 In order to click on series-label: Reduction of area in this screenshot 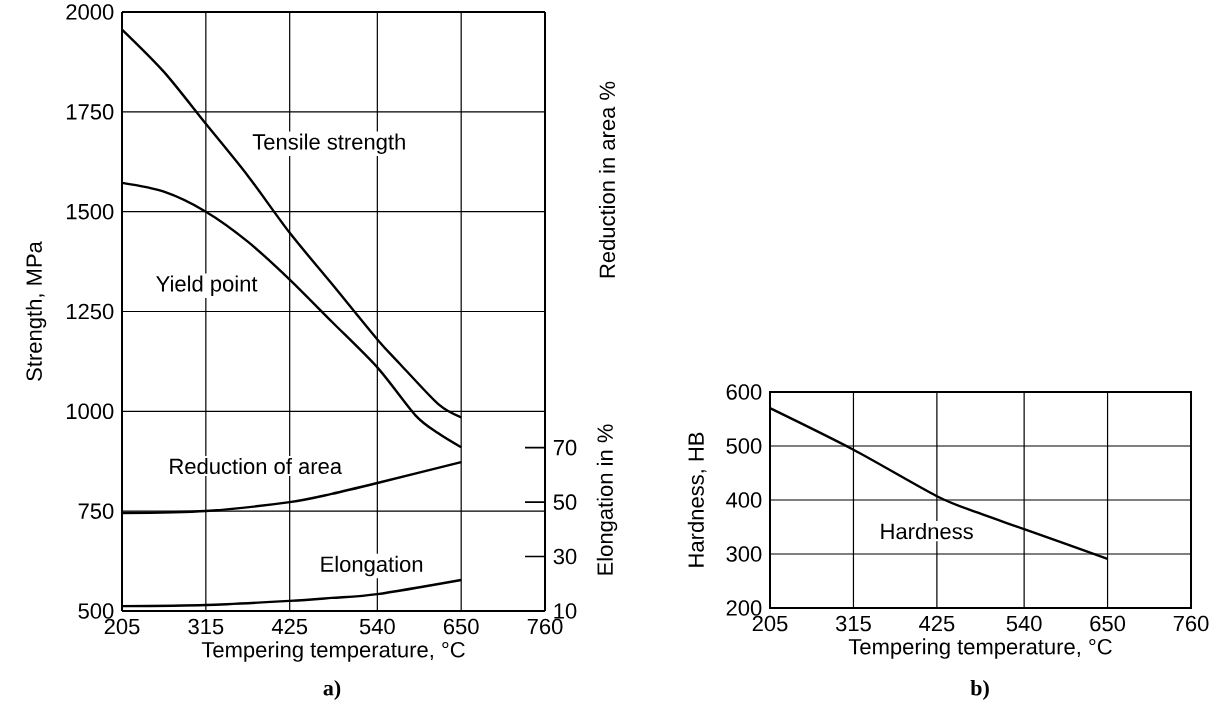, I will do `click(256, 466)`.